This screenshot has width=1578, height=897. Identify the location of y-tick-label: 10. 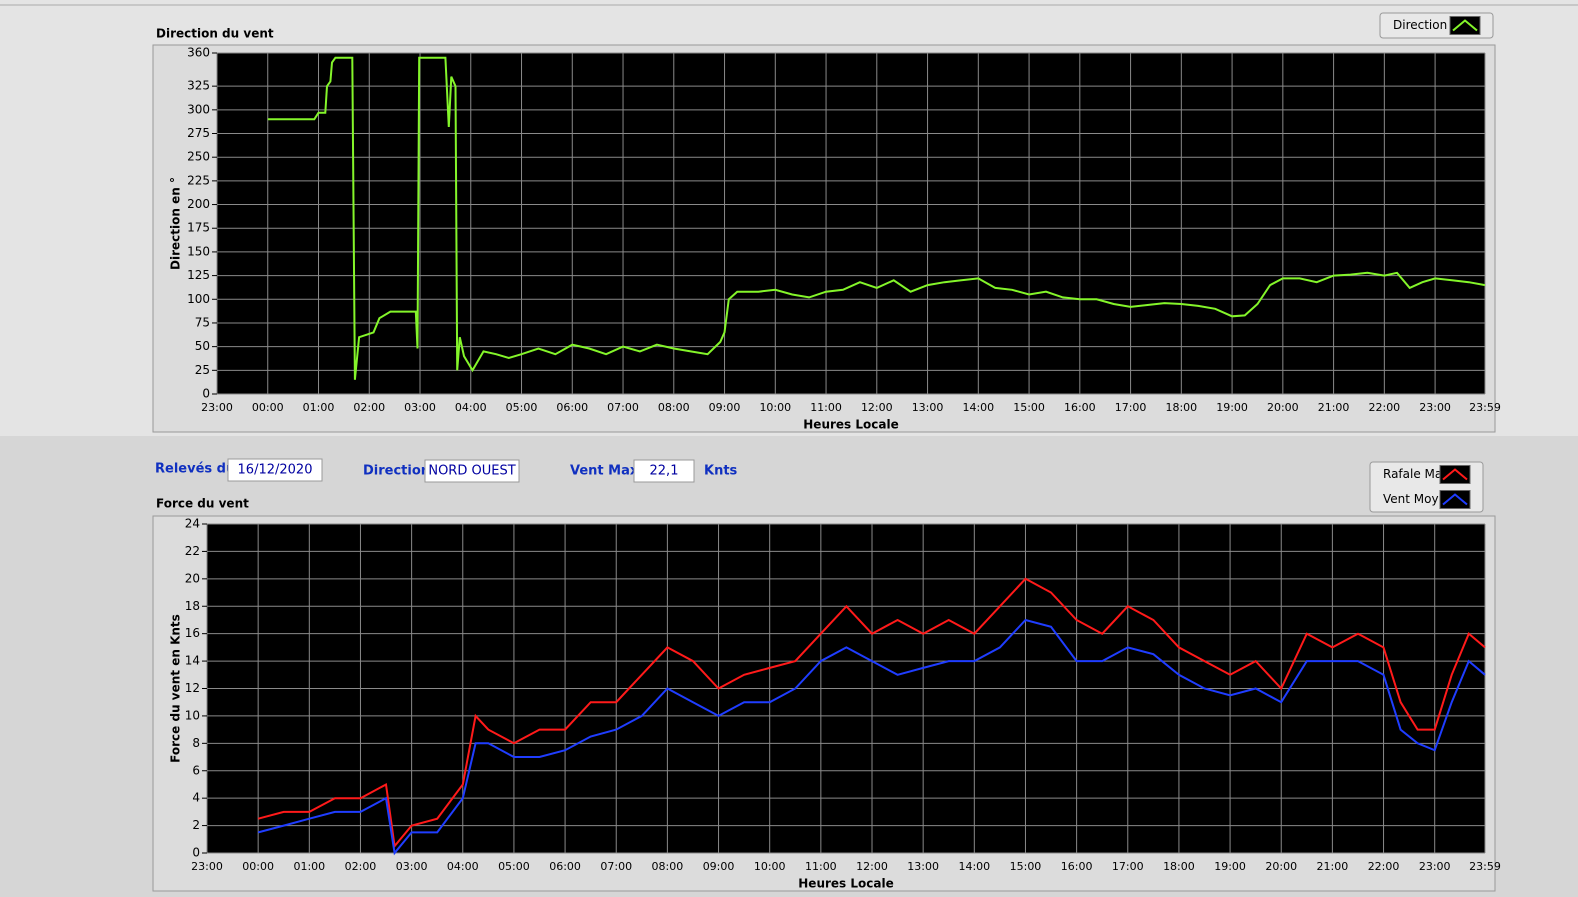
(192, 715).